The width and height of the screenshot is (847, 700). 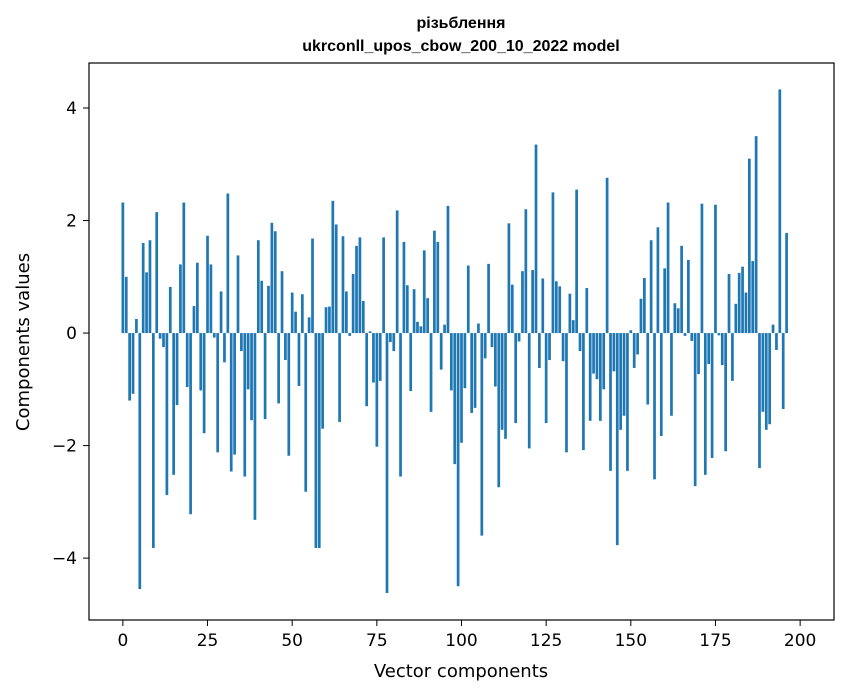 I want to click on y-axis-ticks: −4 −2 0 2 4, so click(x=70, y=334).